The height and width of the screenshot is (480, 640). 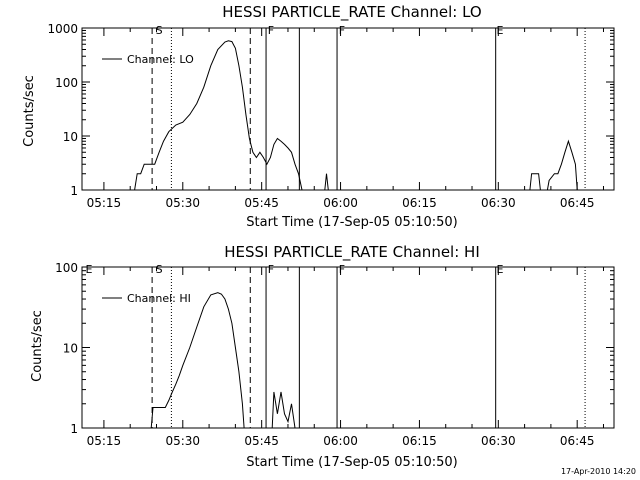 What do you see at coordinates (66, 83) in the screenshot?
I see `y-tick-label-lo: 100` at bounding box center [66, 83].